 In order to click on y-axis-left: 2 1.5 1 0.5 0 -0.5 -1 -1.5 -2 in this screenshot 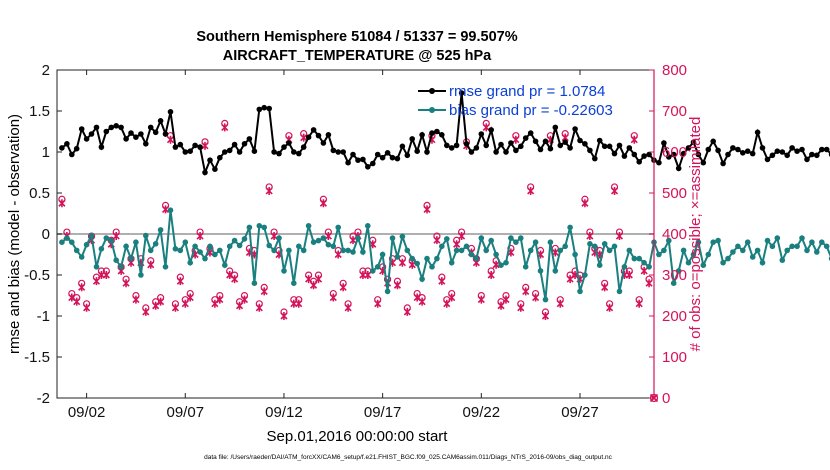, I will do `click(43, 234)`.